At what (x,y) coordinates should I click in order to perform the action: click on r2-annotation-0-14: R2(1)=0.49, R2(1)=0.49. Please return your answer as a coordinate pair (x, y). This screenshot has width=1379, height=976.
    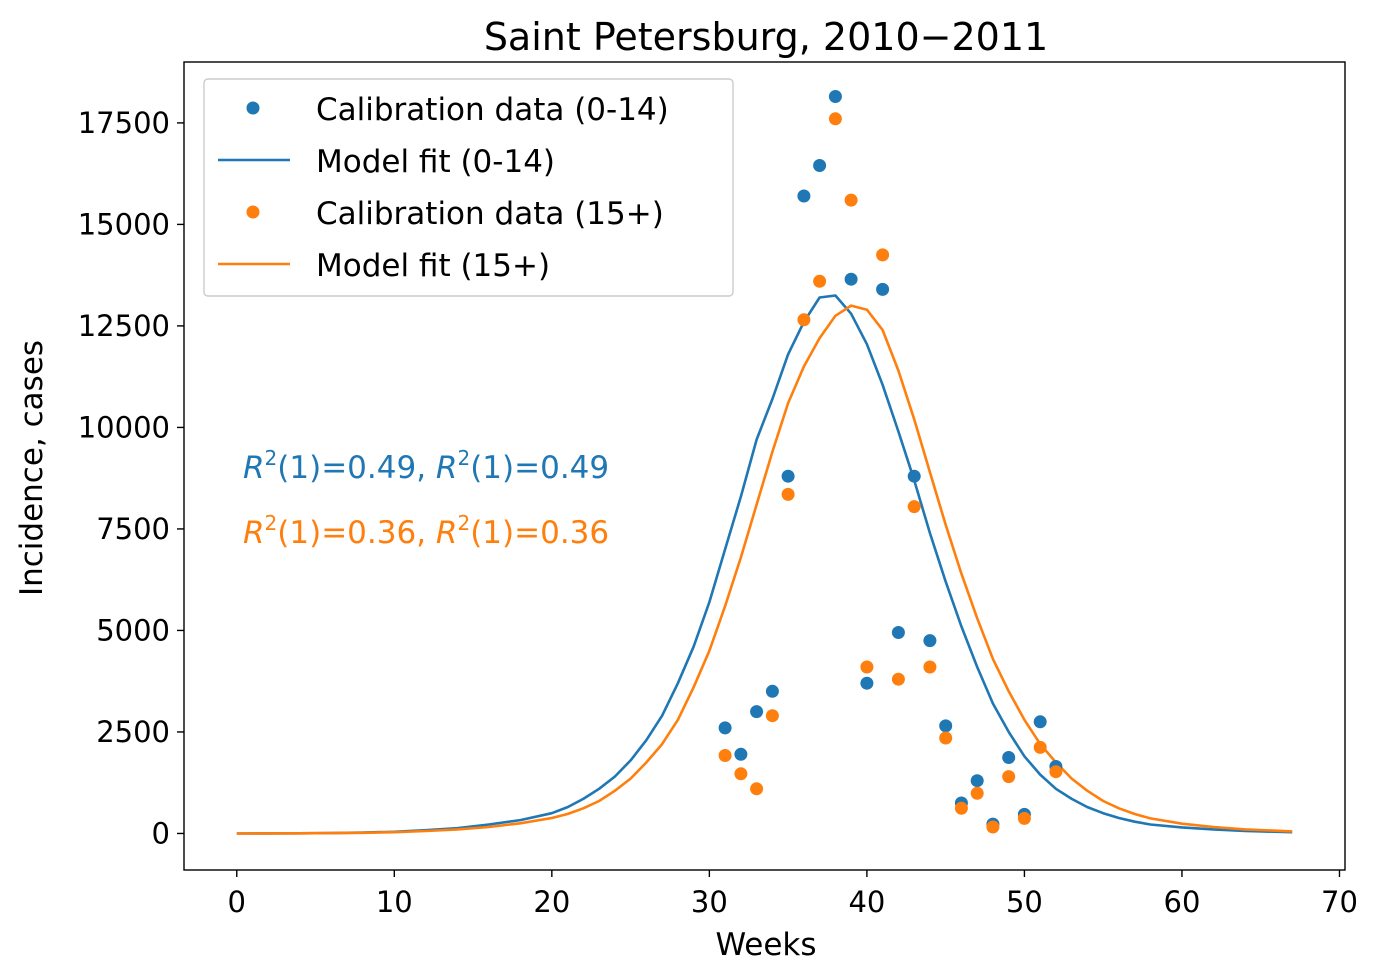
    Looking at the image, I should click on (426, 466).